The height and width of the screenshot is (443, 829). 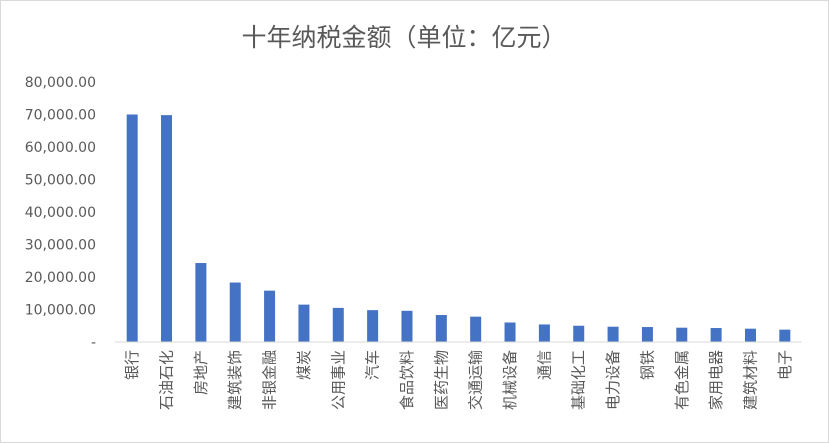 I want to click on x-tick-label: 家用电器, so click(x=716, y=380).